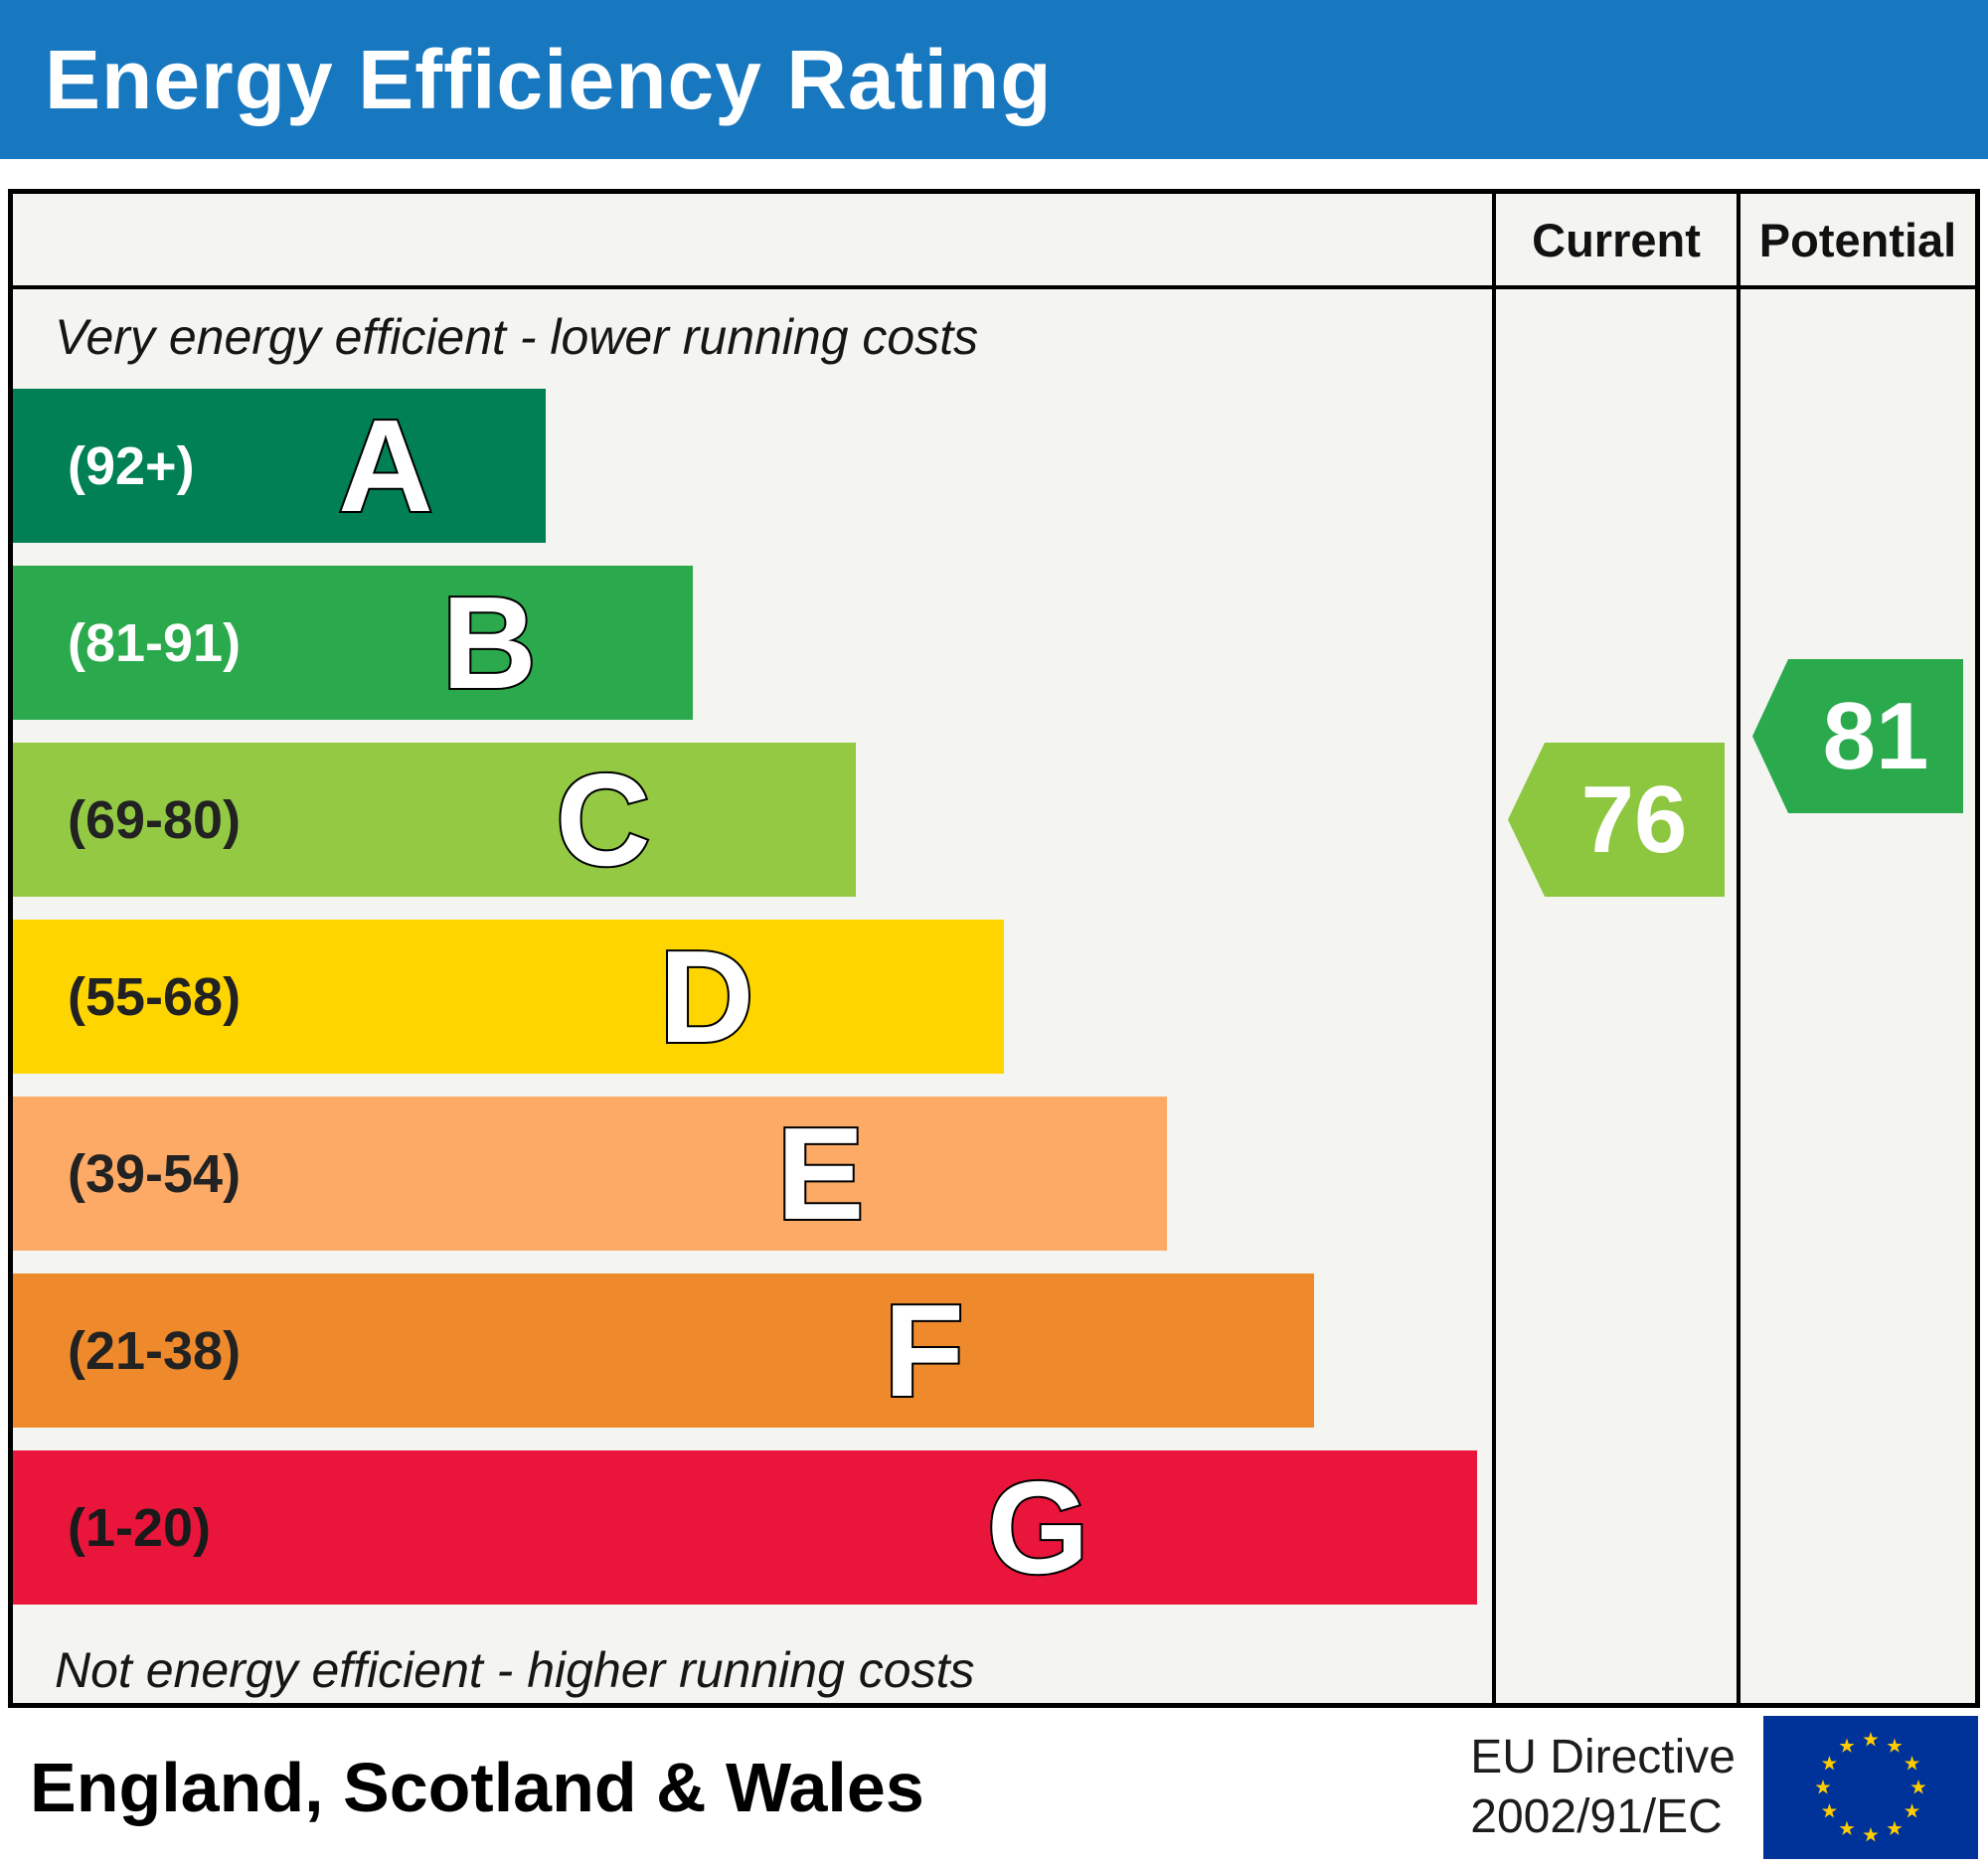  I want to click on epc-band-row-C: (69-80) C, so click(752, 820).